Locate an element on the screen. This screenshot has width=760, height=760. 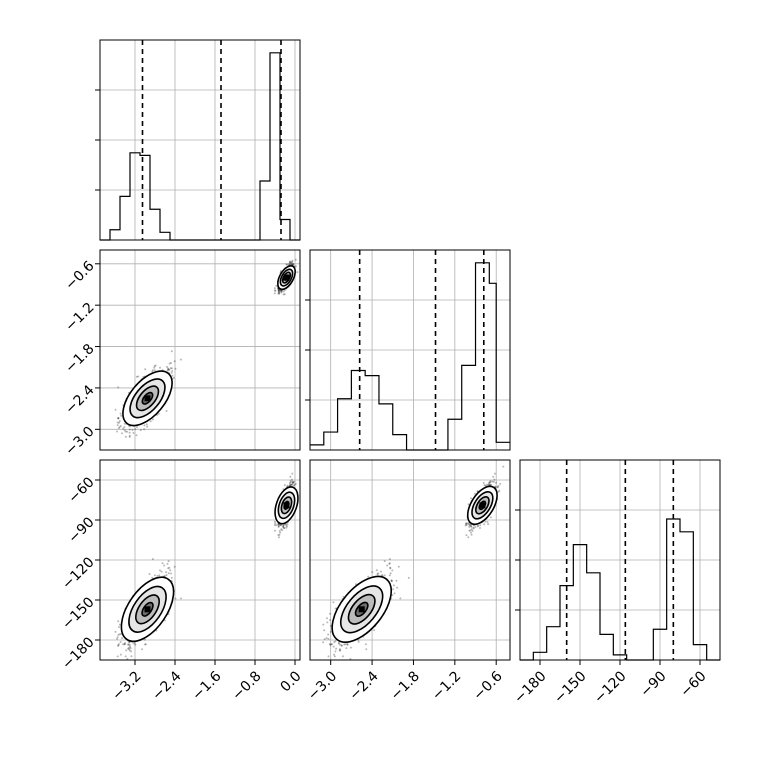
x-tick-label-p3-4: −60 is located at coordinates (693, 684).